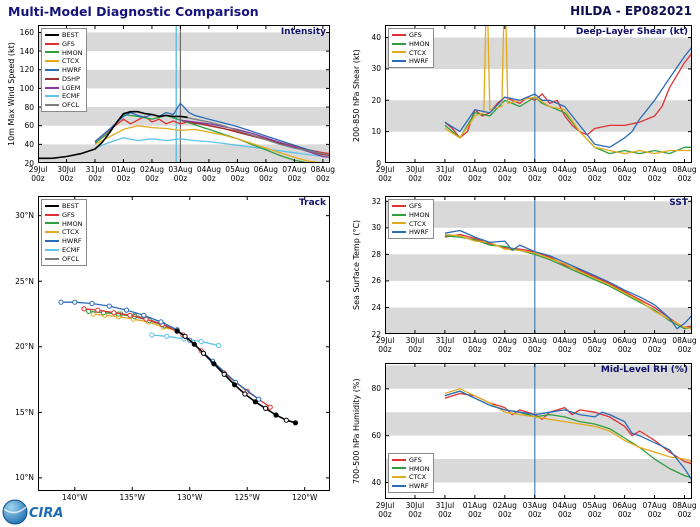  Describe the element at coordinates (21, 346) in the screenshot. I see `y-tick-label: 20°N` at that location.